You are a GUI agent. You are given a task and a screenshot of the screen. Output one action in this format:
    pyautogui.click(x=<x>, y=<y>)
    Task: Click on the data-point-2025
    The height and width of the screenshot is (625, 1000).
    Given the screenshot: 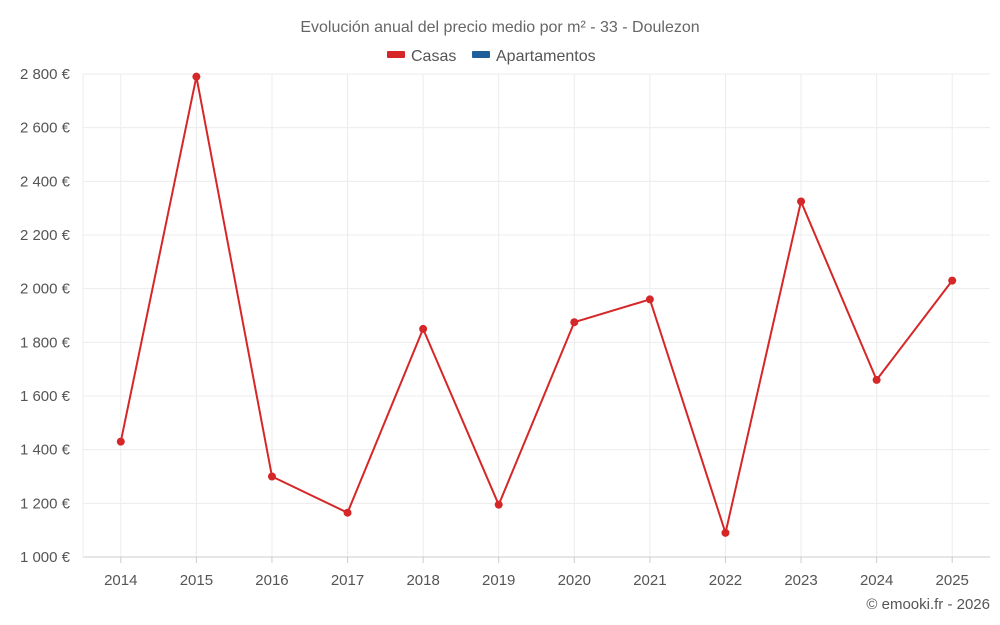 What is the action you would take?
    pyautogui.click(x=952, y=280)
    